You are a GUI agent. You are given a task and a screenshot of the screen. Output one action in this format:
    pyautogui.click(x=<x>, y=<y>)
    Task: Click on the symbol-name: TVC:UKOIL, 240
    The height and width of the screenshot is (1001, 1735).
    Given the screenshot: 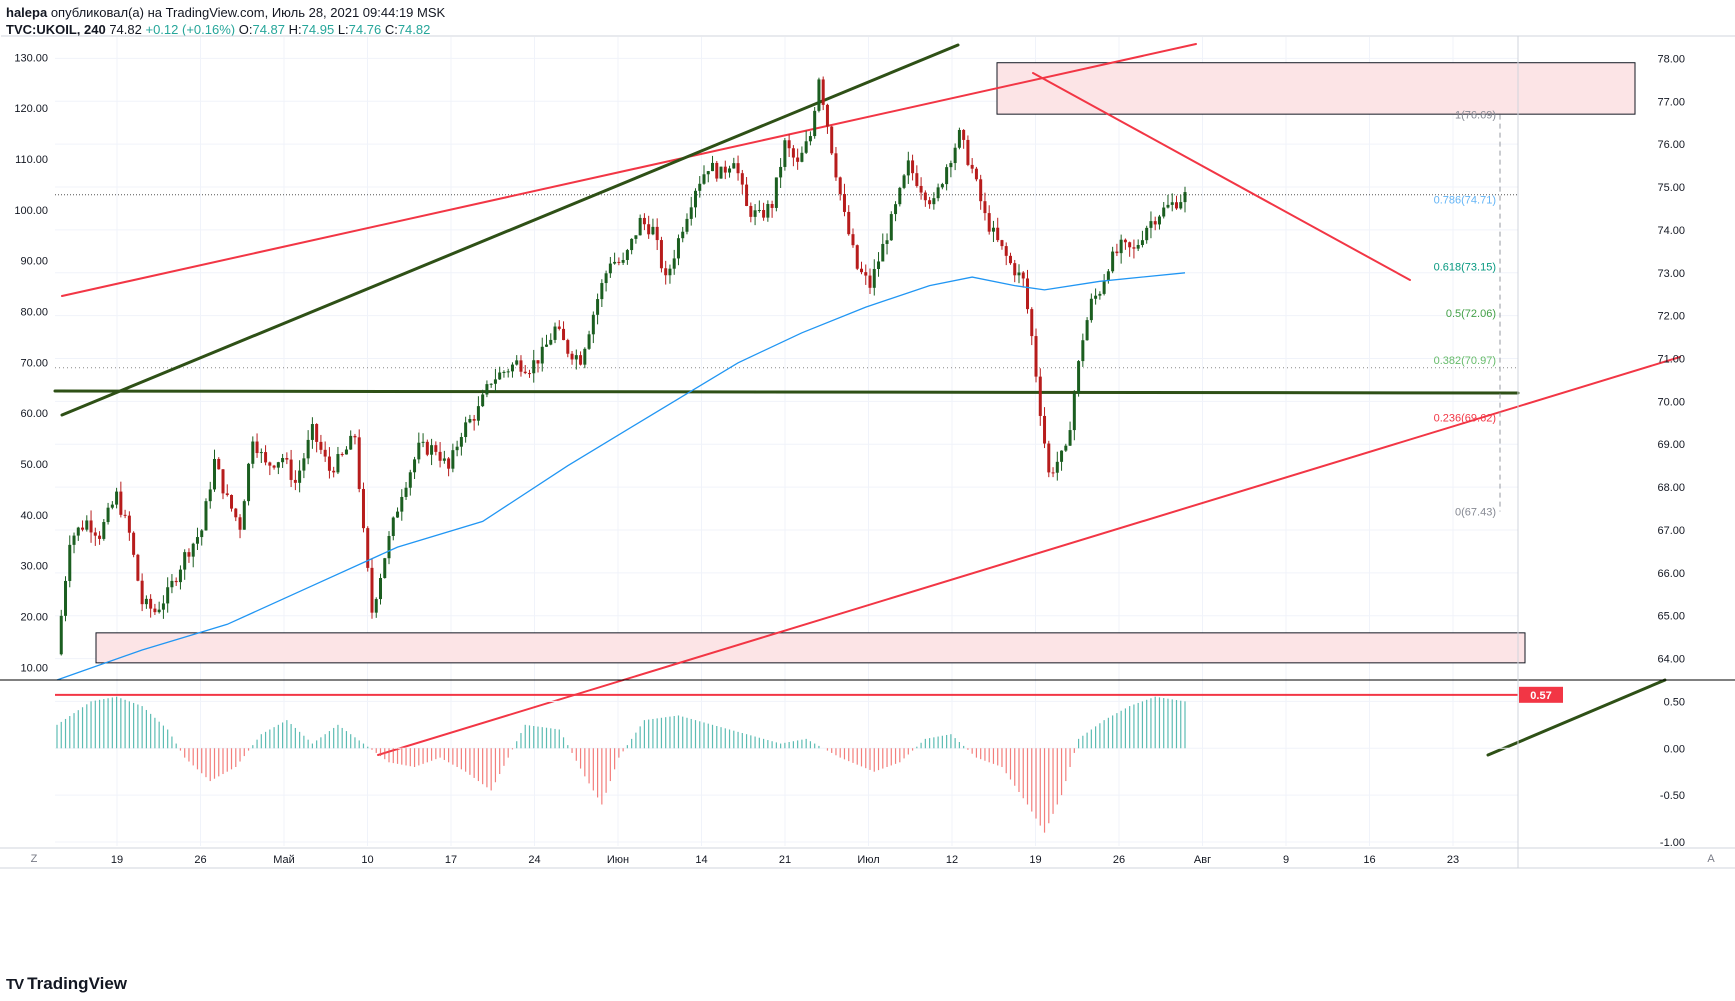 What is the action you would take?
    pyautogui.click(x=56, y=29)
    